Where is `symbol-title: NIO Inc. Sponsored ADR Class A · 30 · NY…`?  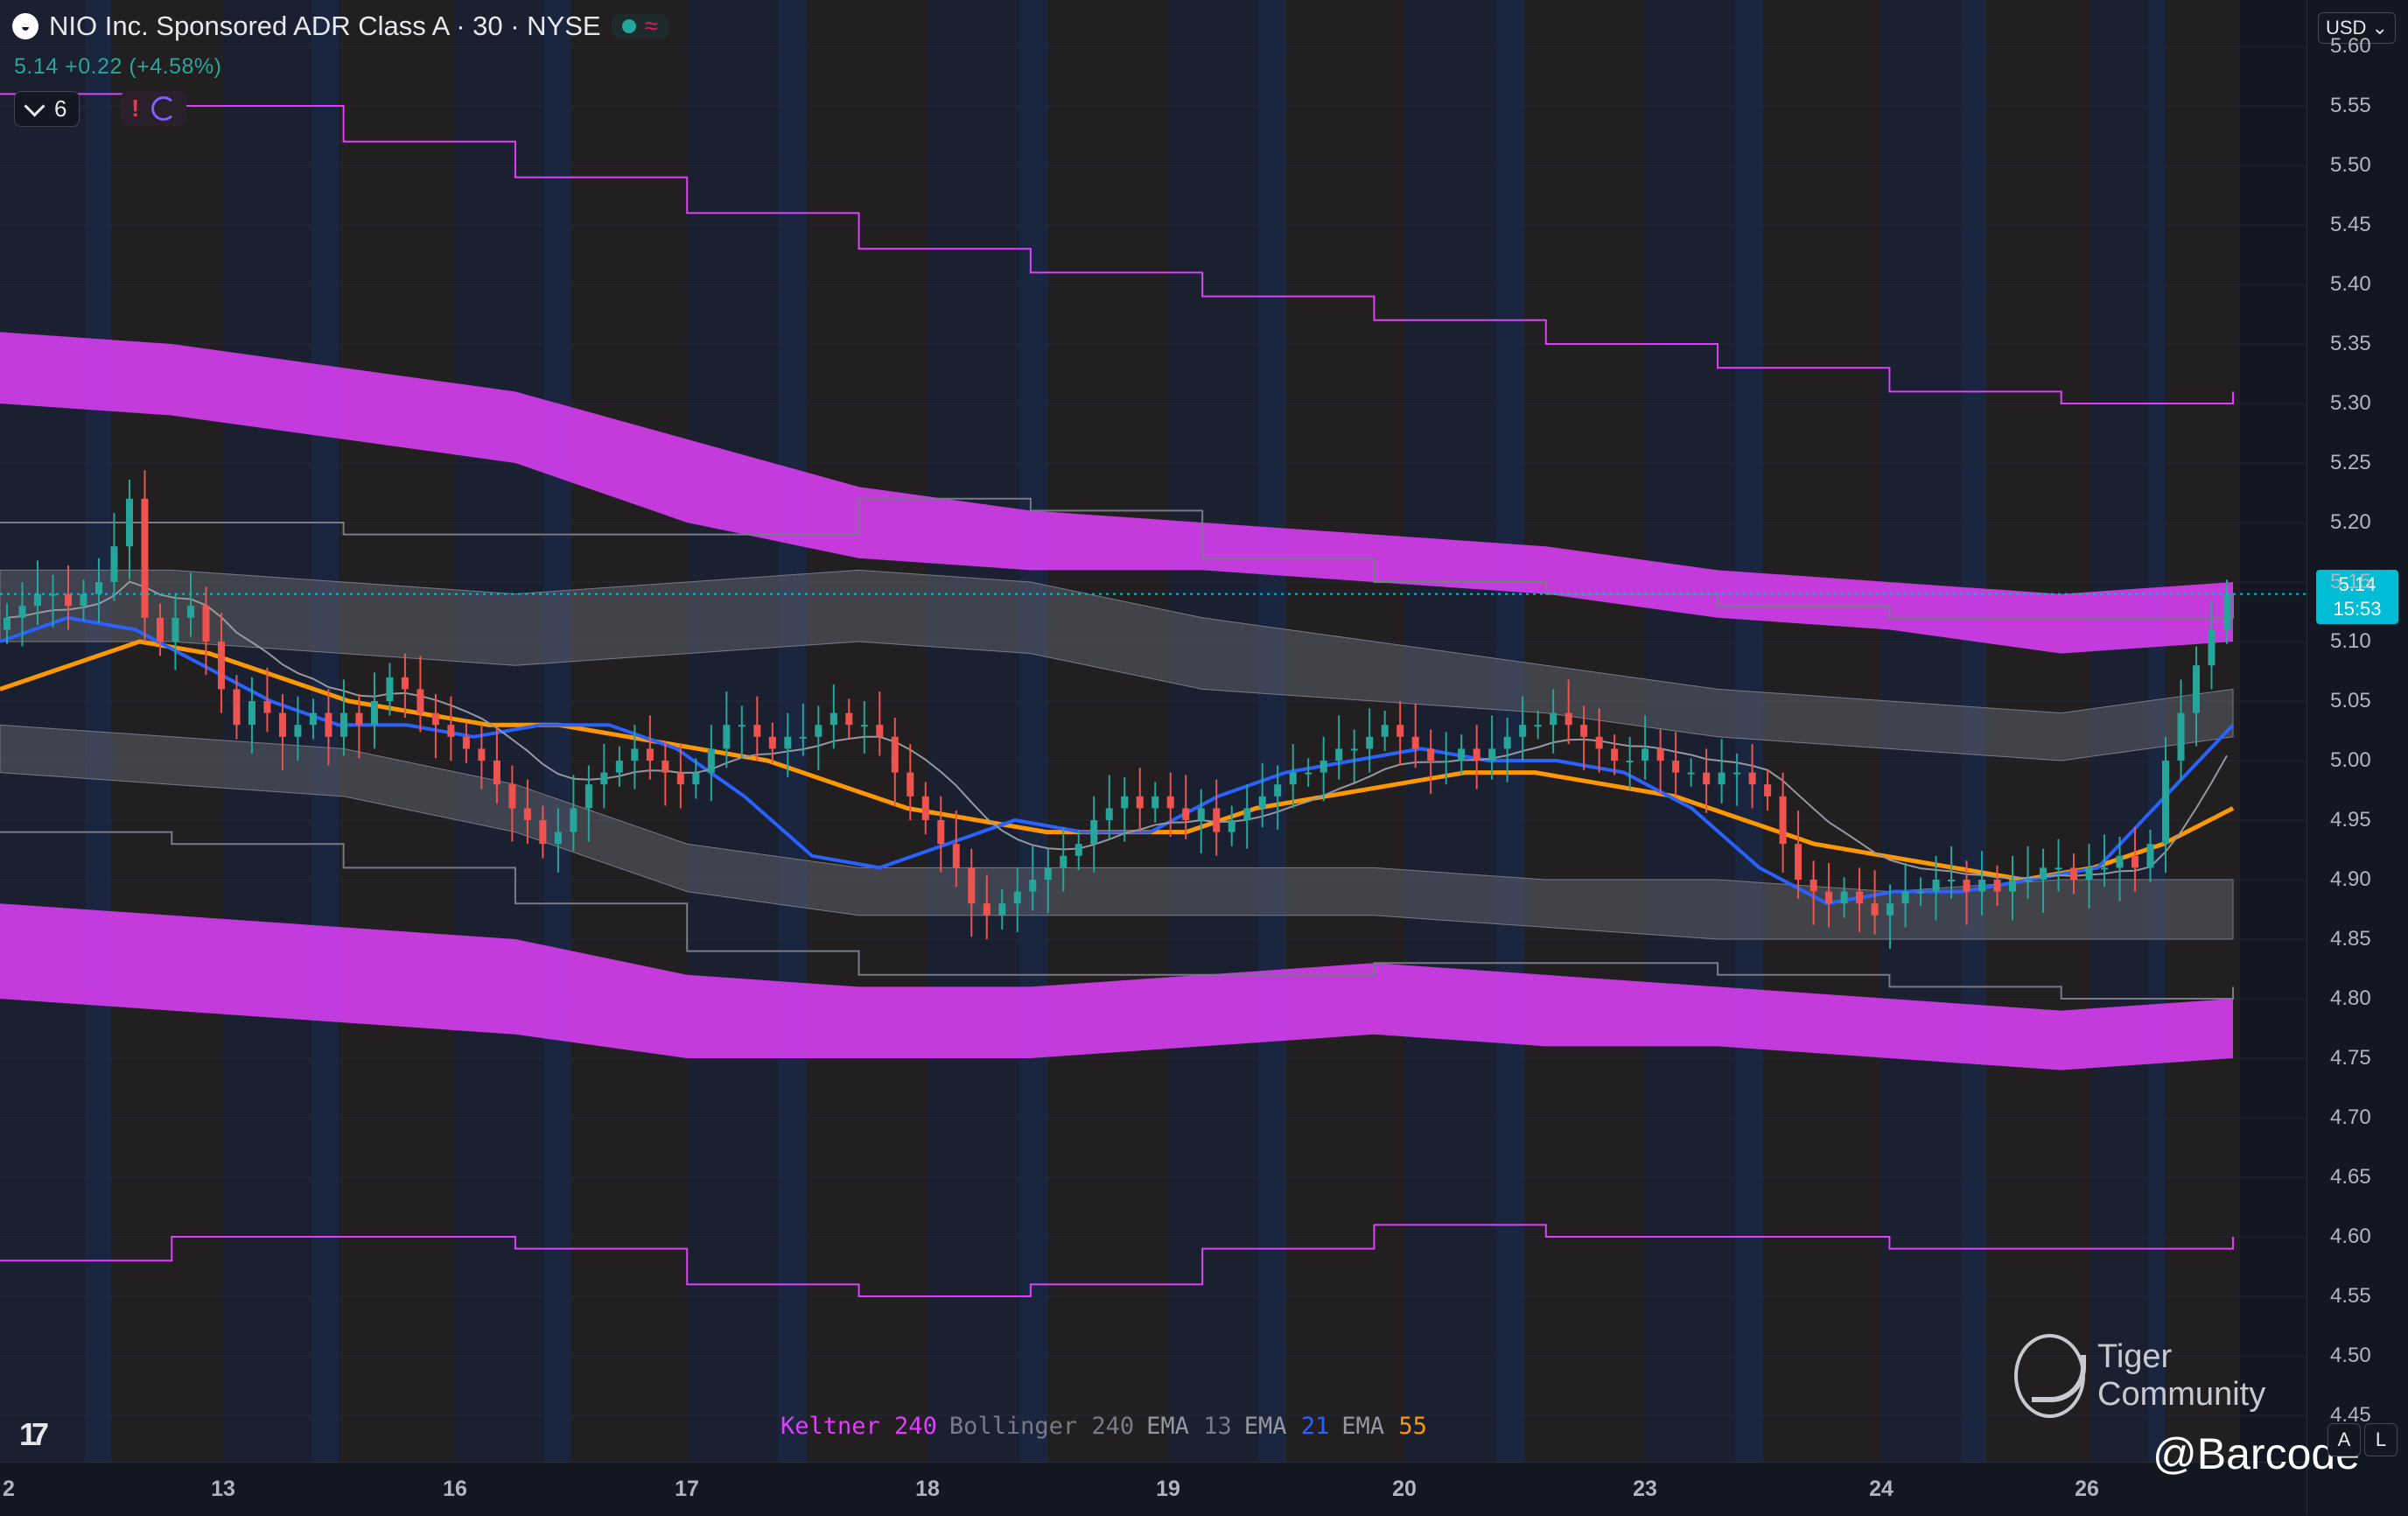
symbol-title: NIO Inc. Sponsored ADR Class A · 30 · NY… is located at coordinates (325, 26).